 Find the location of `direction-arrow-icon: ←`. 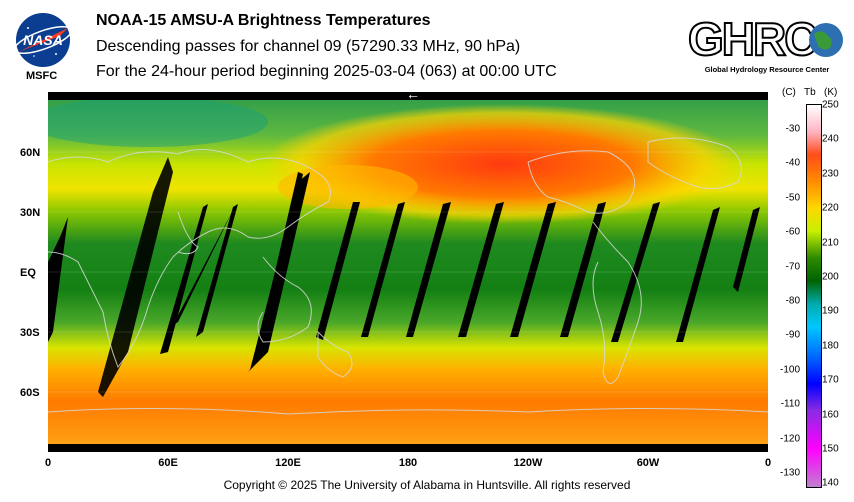

direction-arrow-icon: ← is located at coordinates (413, 94).